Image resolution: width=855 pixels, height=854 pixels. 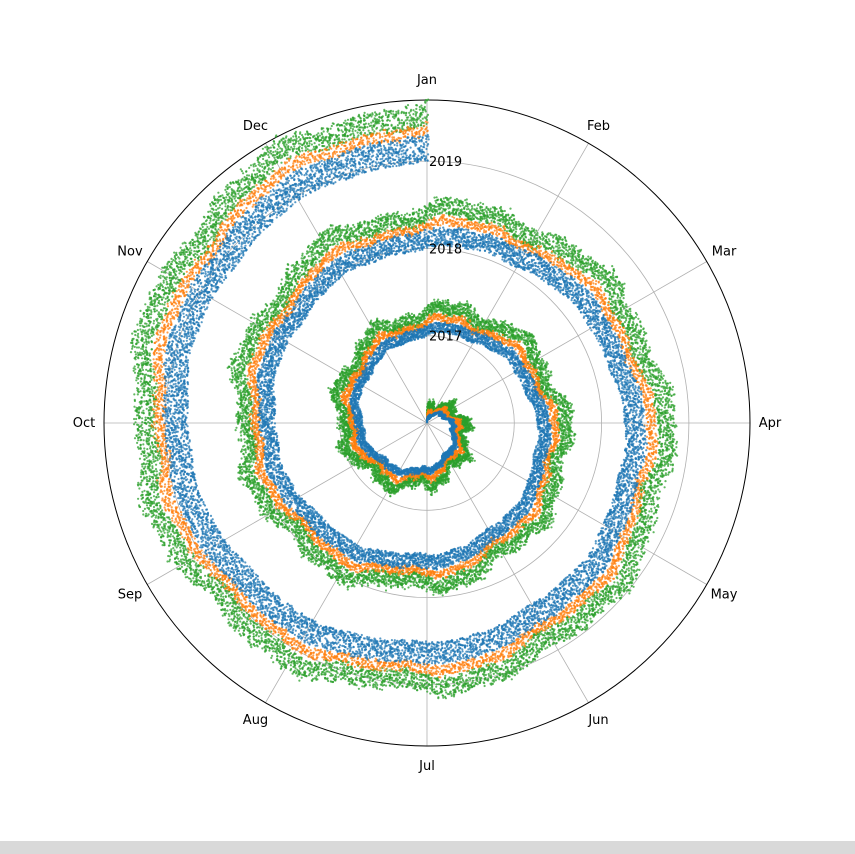 I want to click on spoke-jun, so click(x=507, y=562).